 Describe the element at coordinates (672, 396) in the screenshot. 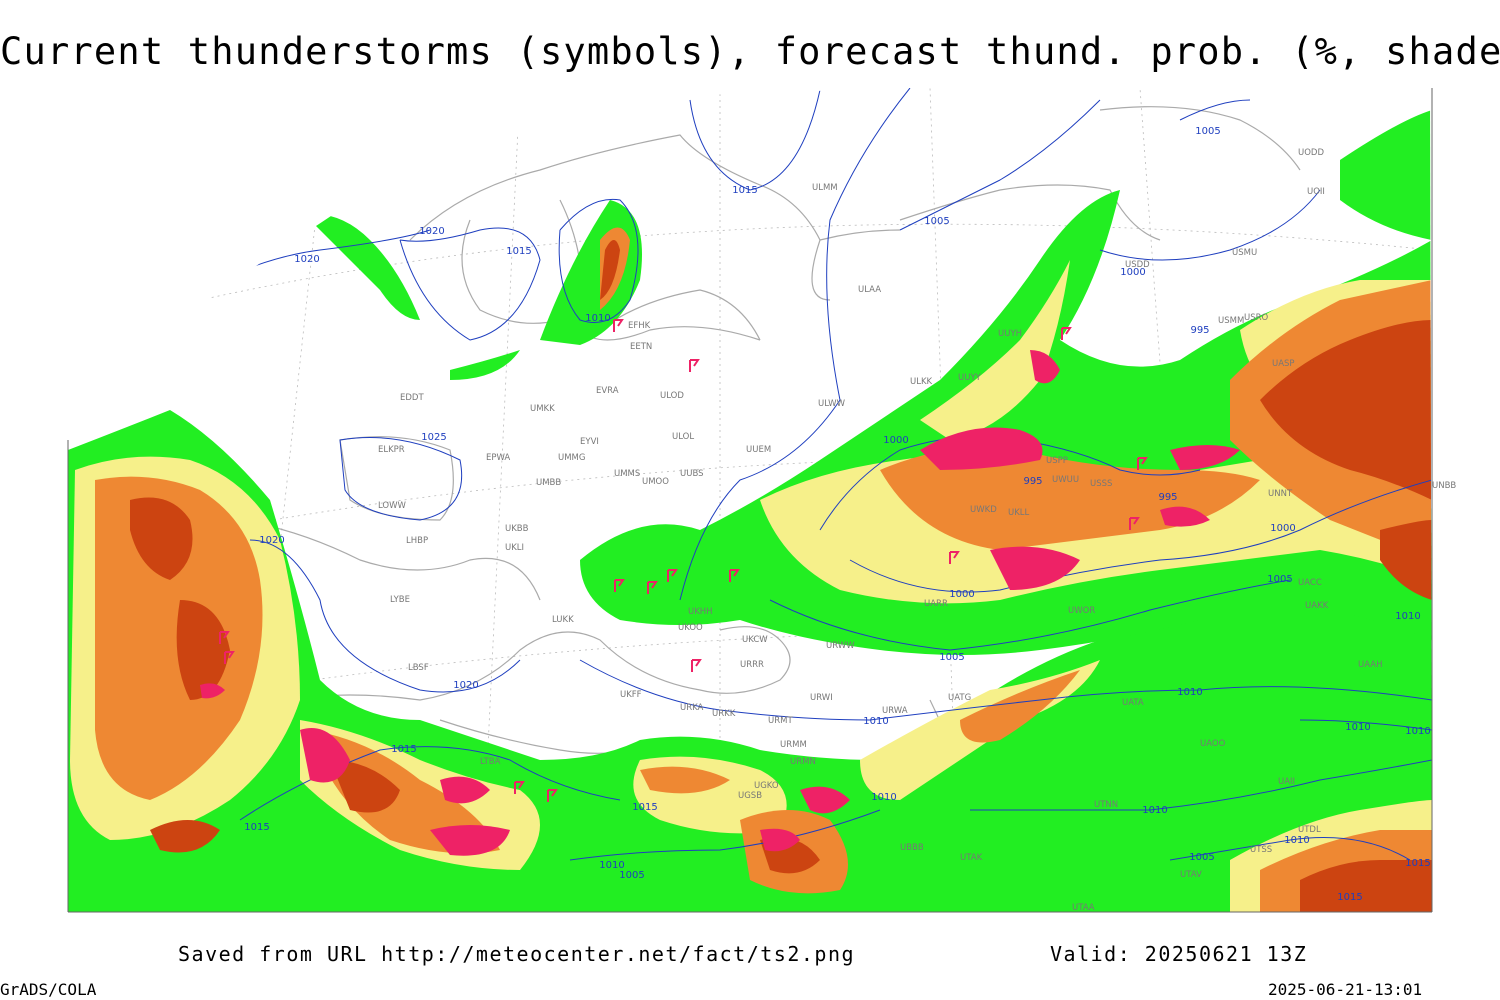

I see `station-label: ULOD` at that location.